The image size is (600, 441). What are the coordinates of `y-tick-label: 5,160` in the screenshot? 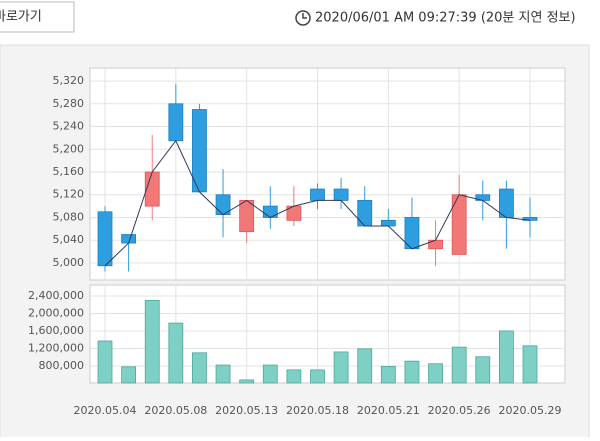 It's located at (69, 171).